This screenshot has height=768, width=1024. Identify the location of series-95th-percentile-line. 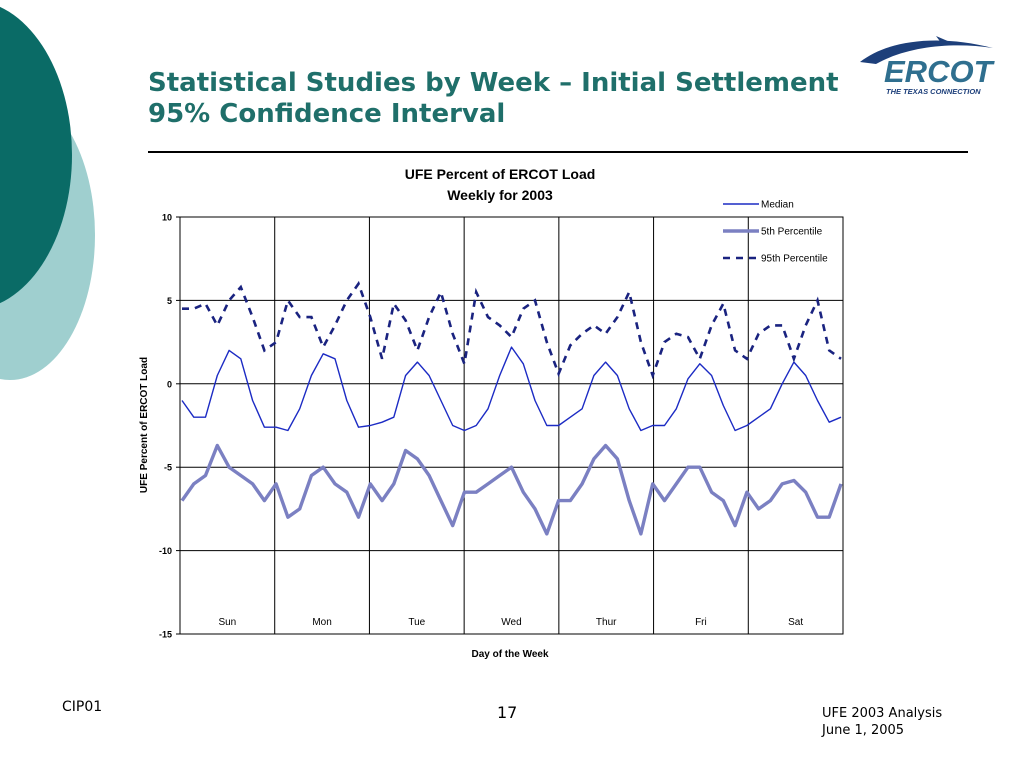
(512, 330).